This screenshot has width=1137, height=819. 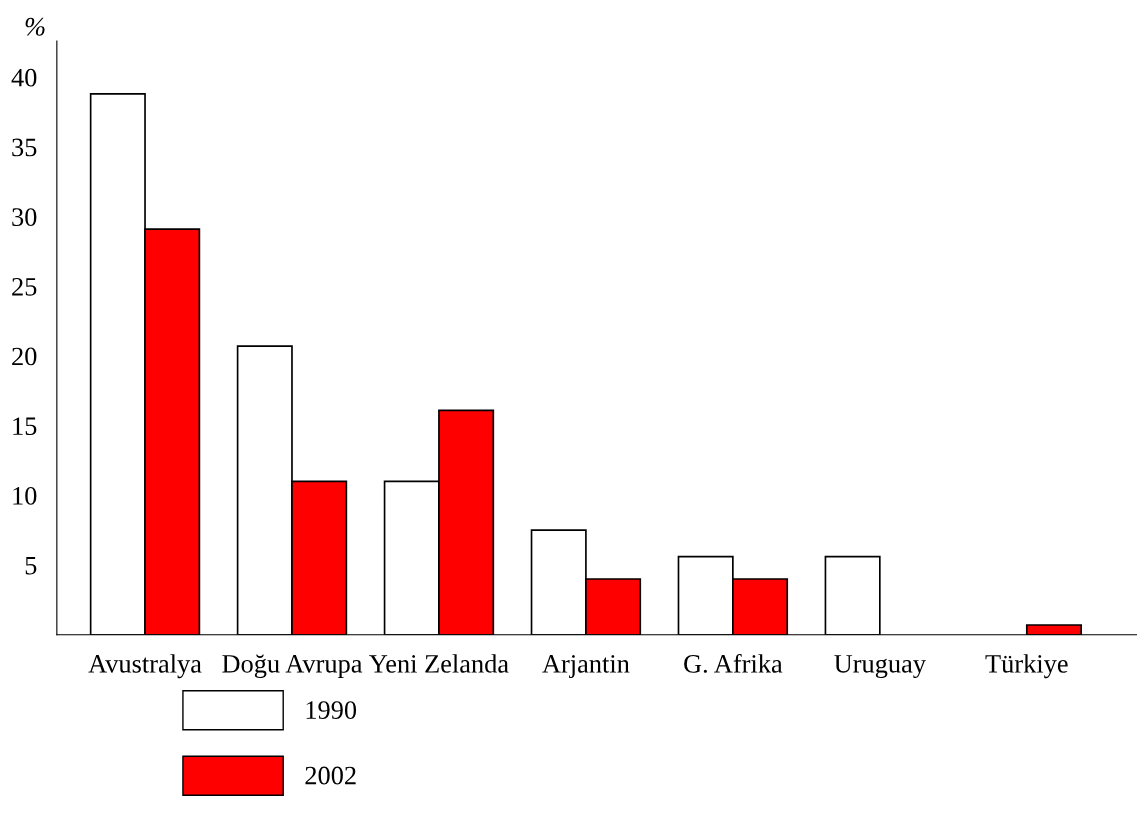 What do you see at coordinates (24, 217) in the screenshot?
I see `y-tick-label: 30` at bounding box center [24, 217].